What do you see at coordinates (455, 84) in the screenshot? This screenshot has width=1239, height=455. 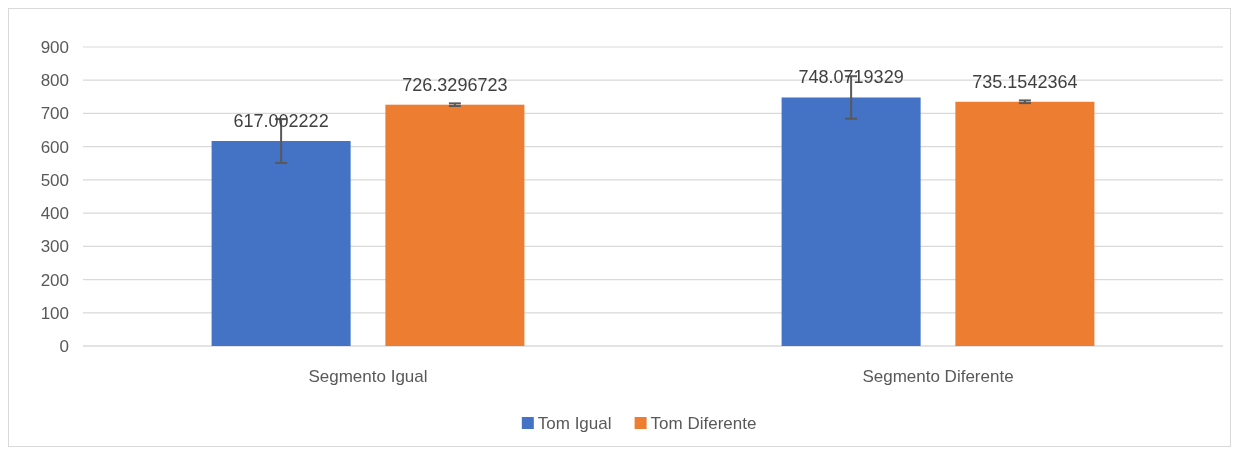 I see `data-label: 726.3296723` at bounding box center [455, 84].